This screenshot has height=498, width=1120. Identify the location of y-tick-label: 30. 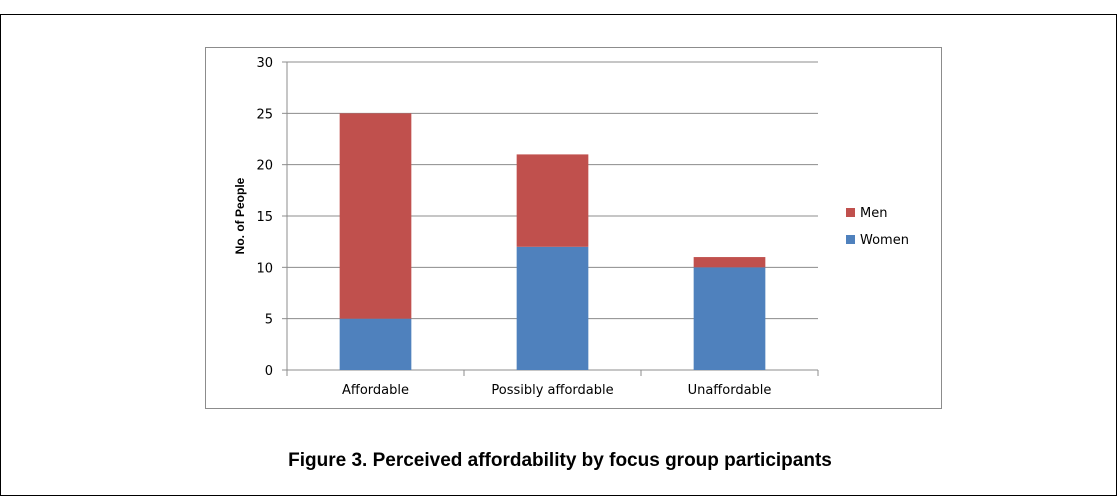
(264, 63).